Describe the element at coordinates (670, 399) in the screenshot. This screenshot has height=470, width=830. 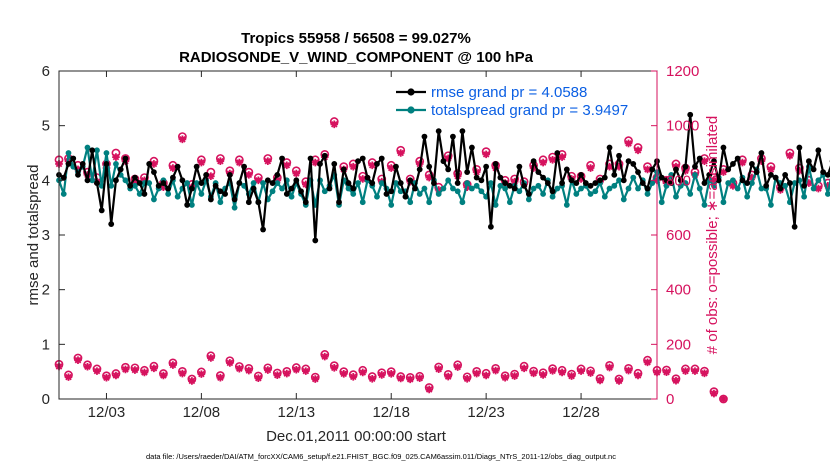
I see `y-right-tick-label-0: 0` at that location.